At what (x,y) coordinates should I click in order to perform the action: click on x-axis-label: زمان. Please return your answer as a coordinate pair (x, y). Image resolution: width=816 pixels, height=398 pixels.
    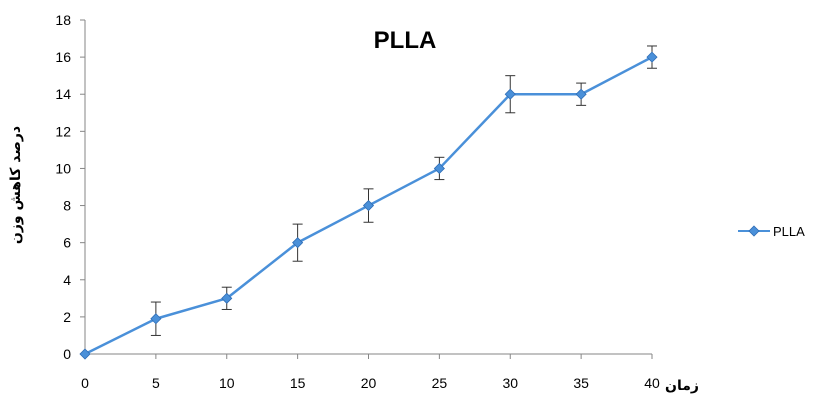
    Looking at the image, I should click on (682, 386).